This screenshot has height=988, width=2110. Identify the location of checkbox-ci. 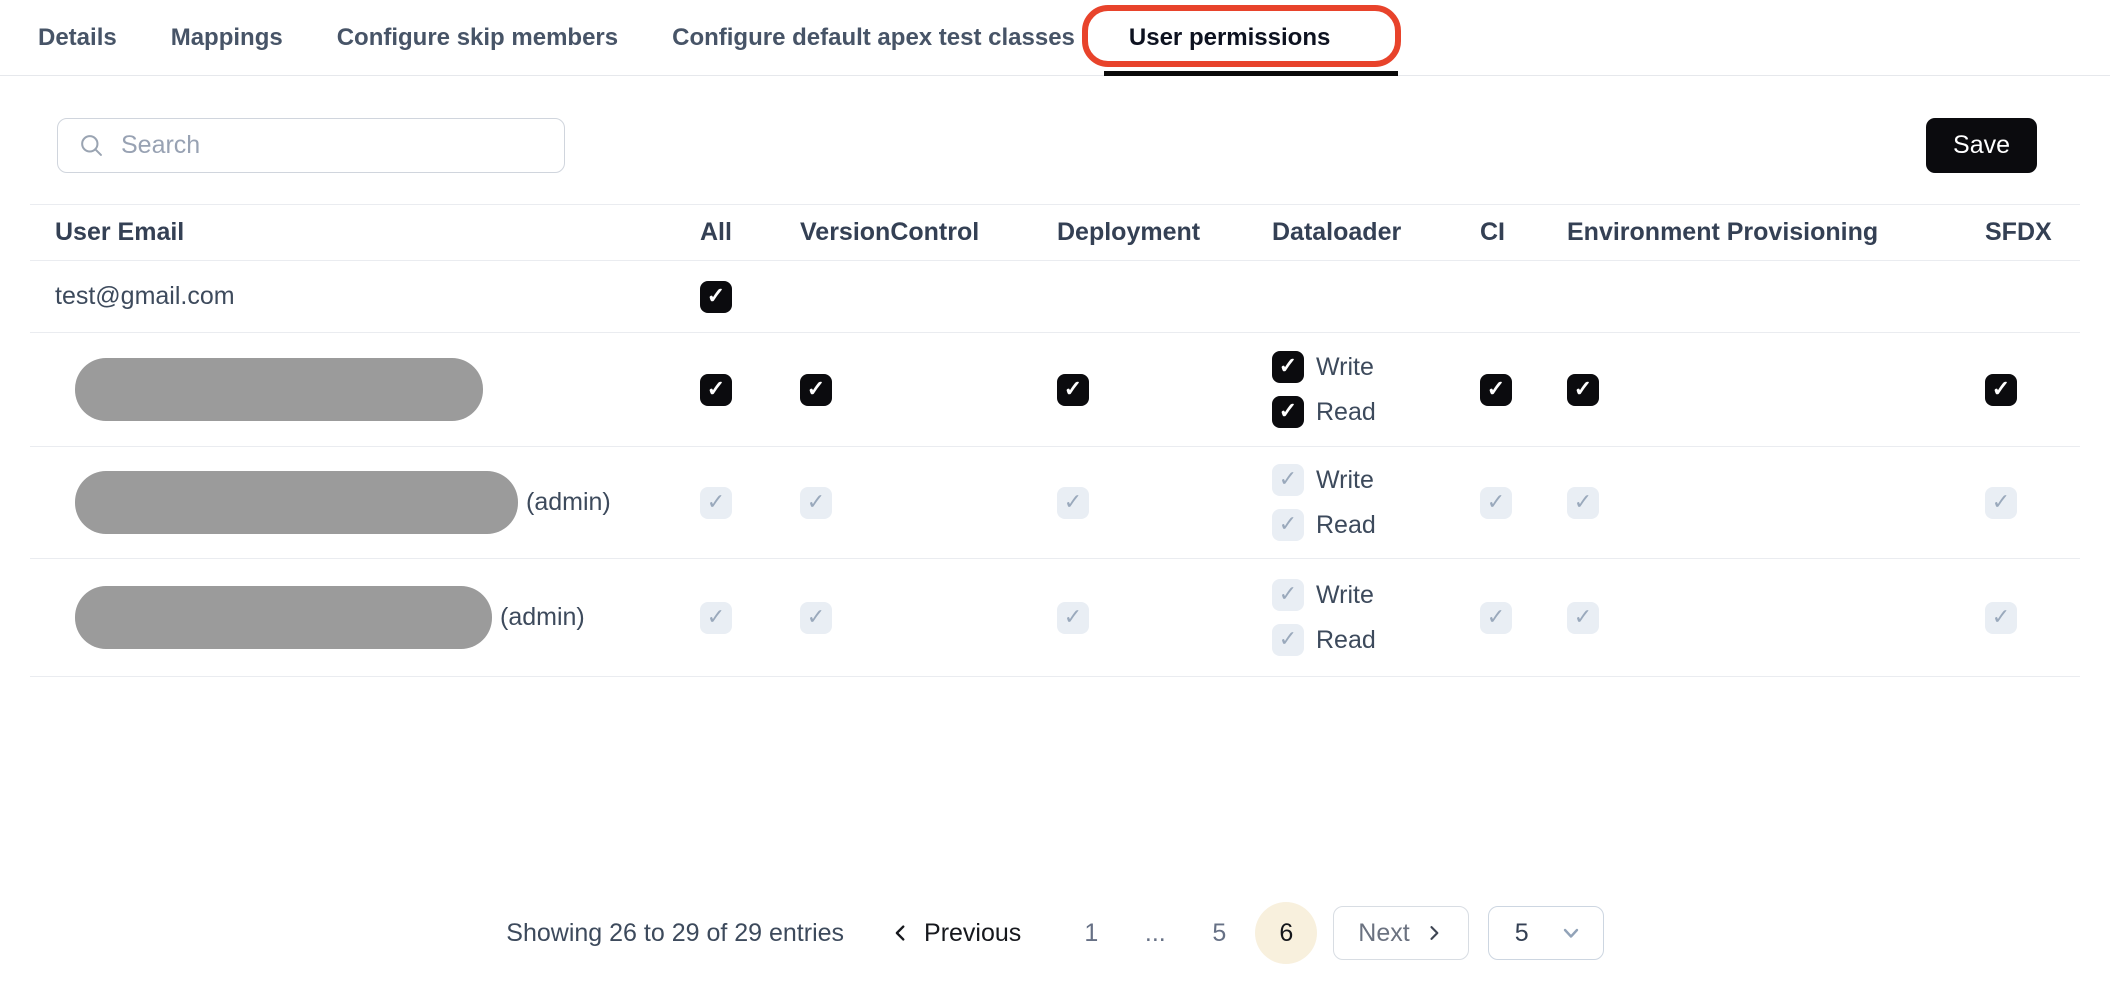
(1496, 389).